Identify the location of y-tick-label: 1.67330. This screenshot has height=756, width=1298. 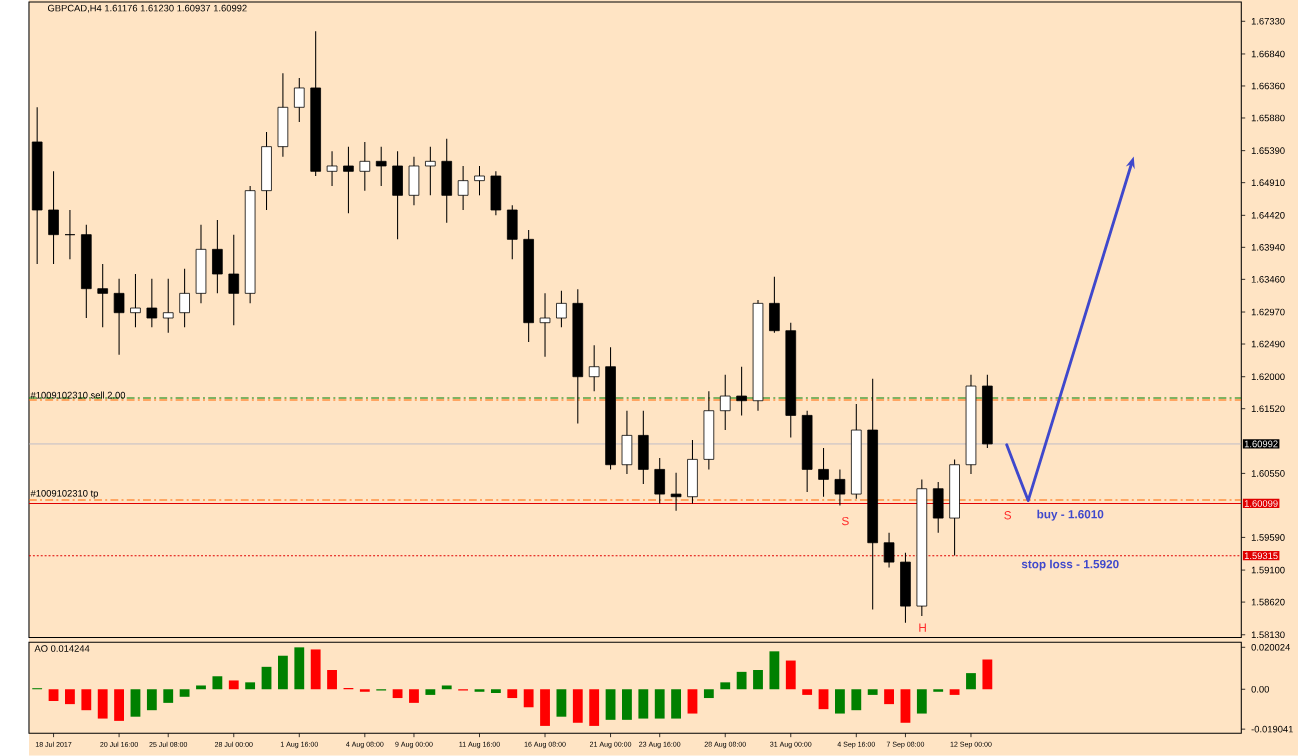
(1268, 21).